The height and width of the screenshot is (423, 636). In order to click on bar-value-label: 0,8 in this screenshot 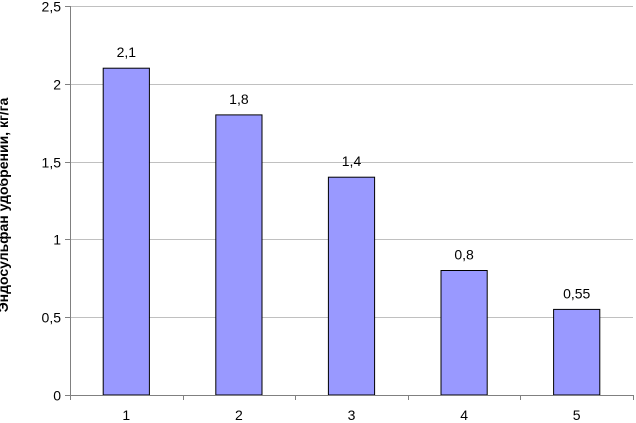, I will do `click(464, 255)`.